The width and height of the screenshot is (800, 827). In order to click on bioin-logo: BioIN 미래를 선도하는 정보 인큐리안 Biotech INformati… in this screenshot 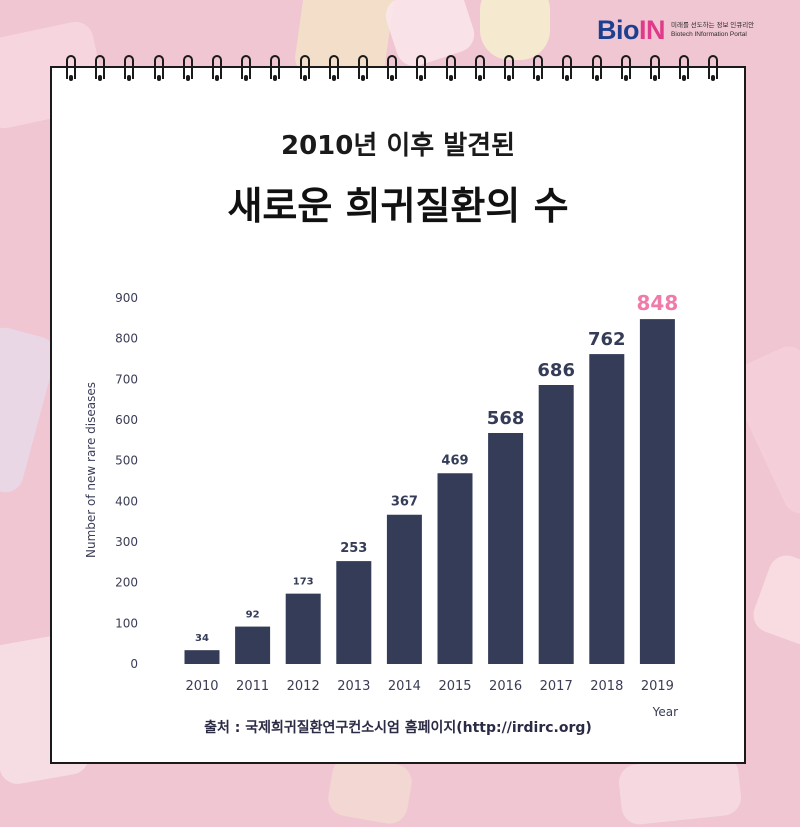, I will do `click(689, 30)`.